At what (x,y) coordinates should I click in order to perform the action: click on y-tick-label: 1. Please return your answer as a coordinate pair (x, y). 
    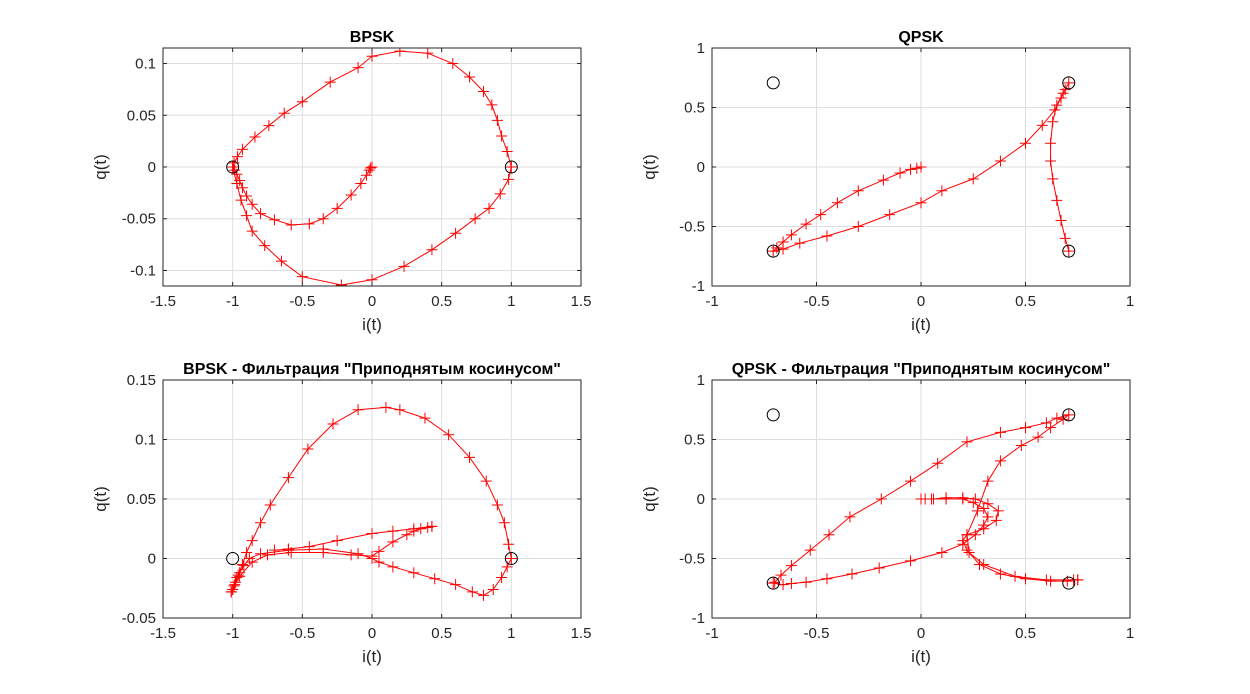
    Looking at the image, I should click on (701, 380).